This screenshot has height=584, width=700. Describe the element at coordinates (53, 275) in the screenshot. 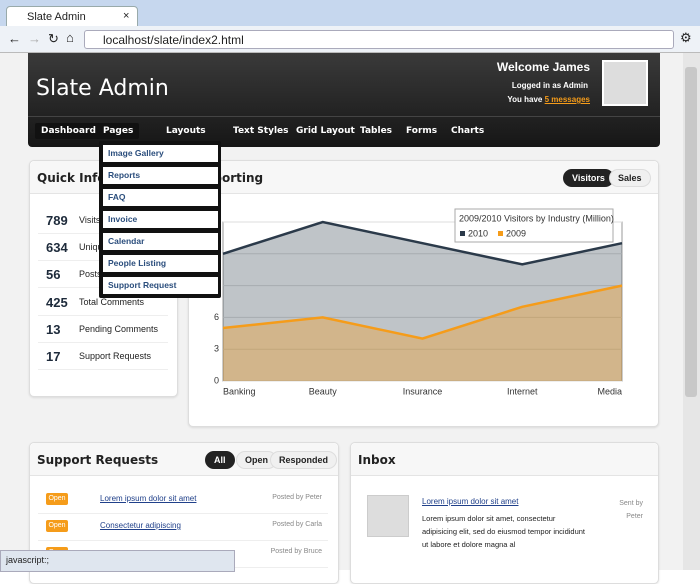

I see `stat-value: 56` at that location.